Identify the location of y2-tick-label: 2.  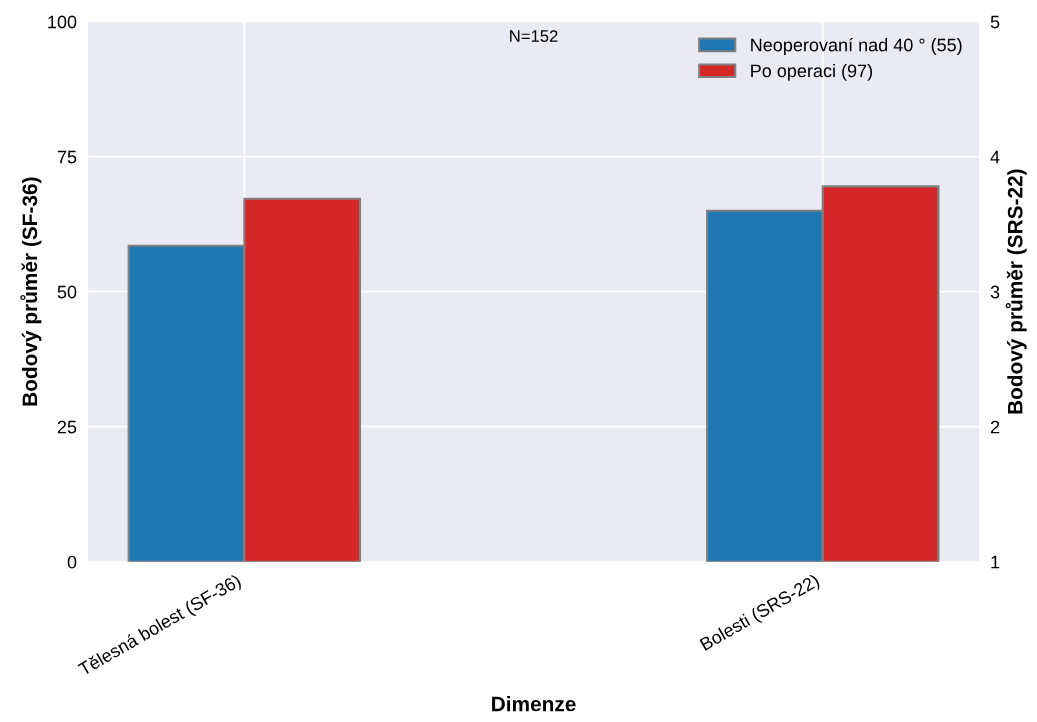
(995, 427).